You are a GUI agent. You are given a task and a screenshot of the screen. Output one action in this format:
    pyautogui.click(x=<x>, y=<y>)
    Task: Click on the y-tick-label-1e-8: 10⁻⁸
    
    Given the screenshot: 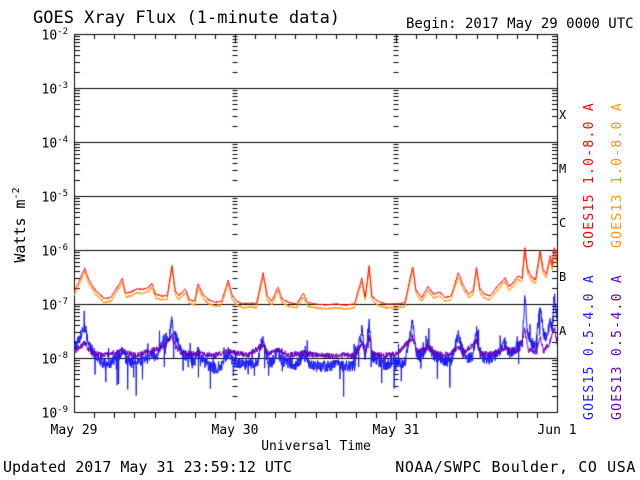 What is the action you would take?
    pyautogui.click(x=55, y=359)
    